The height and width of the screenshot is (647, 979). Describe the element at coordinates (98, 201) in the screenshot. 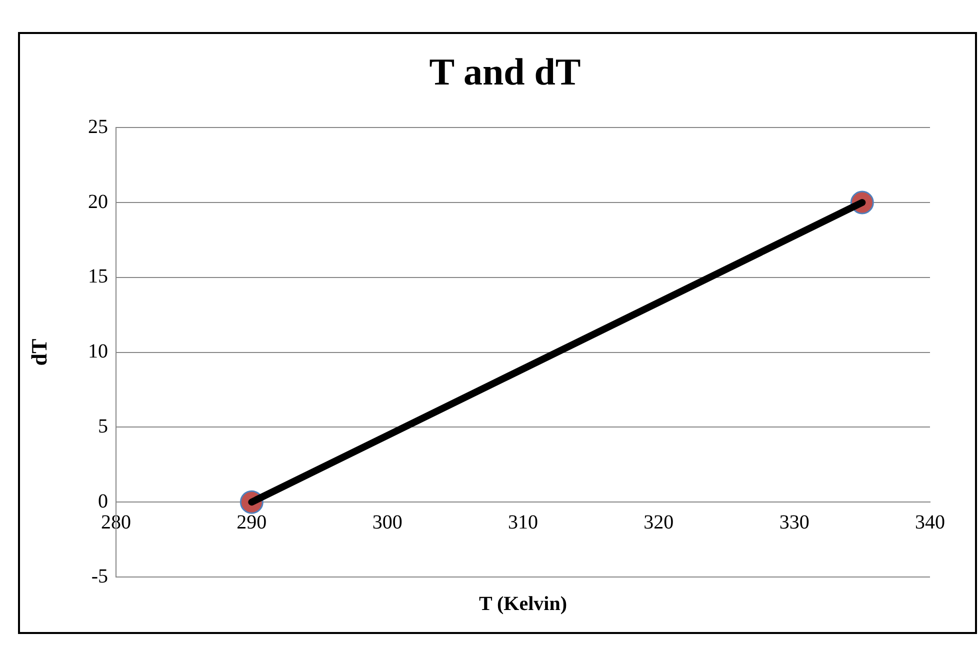

I see `y-tick-label: 20` at that location.